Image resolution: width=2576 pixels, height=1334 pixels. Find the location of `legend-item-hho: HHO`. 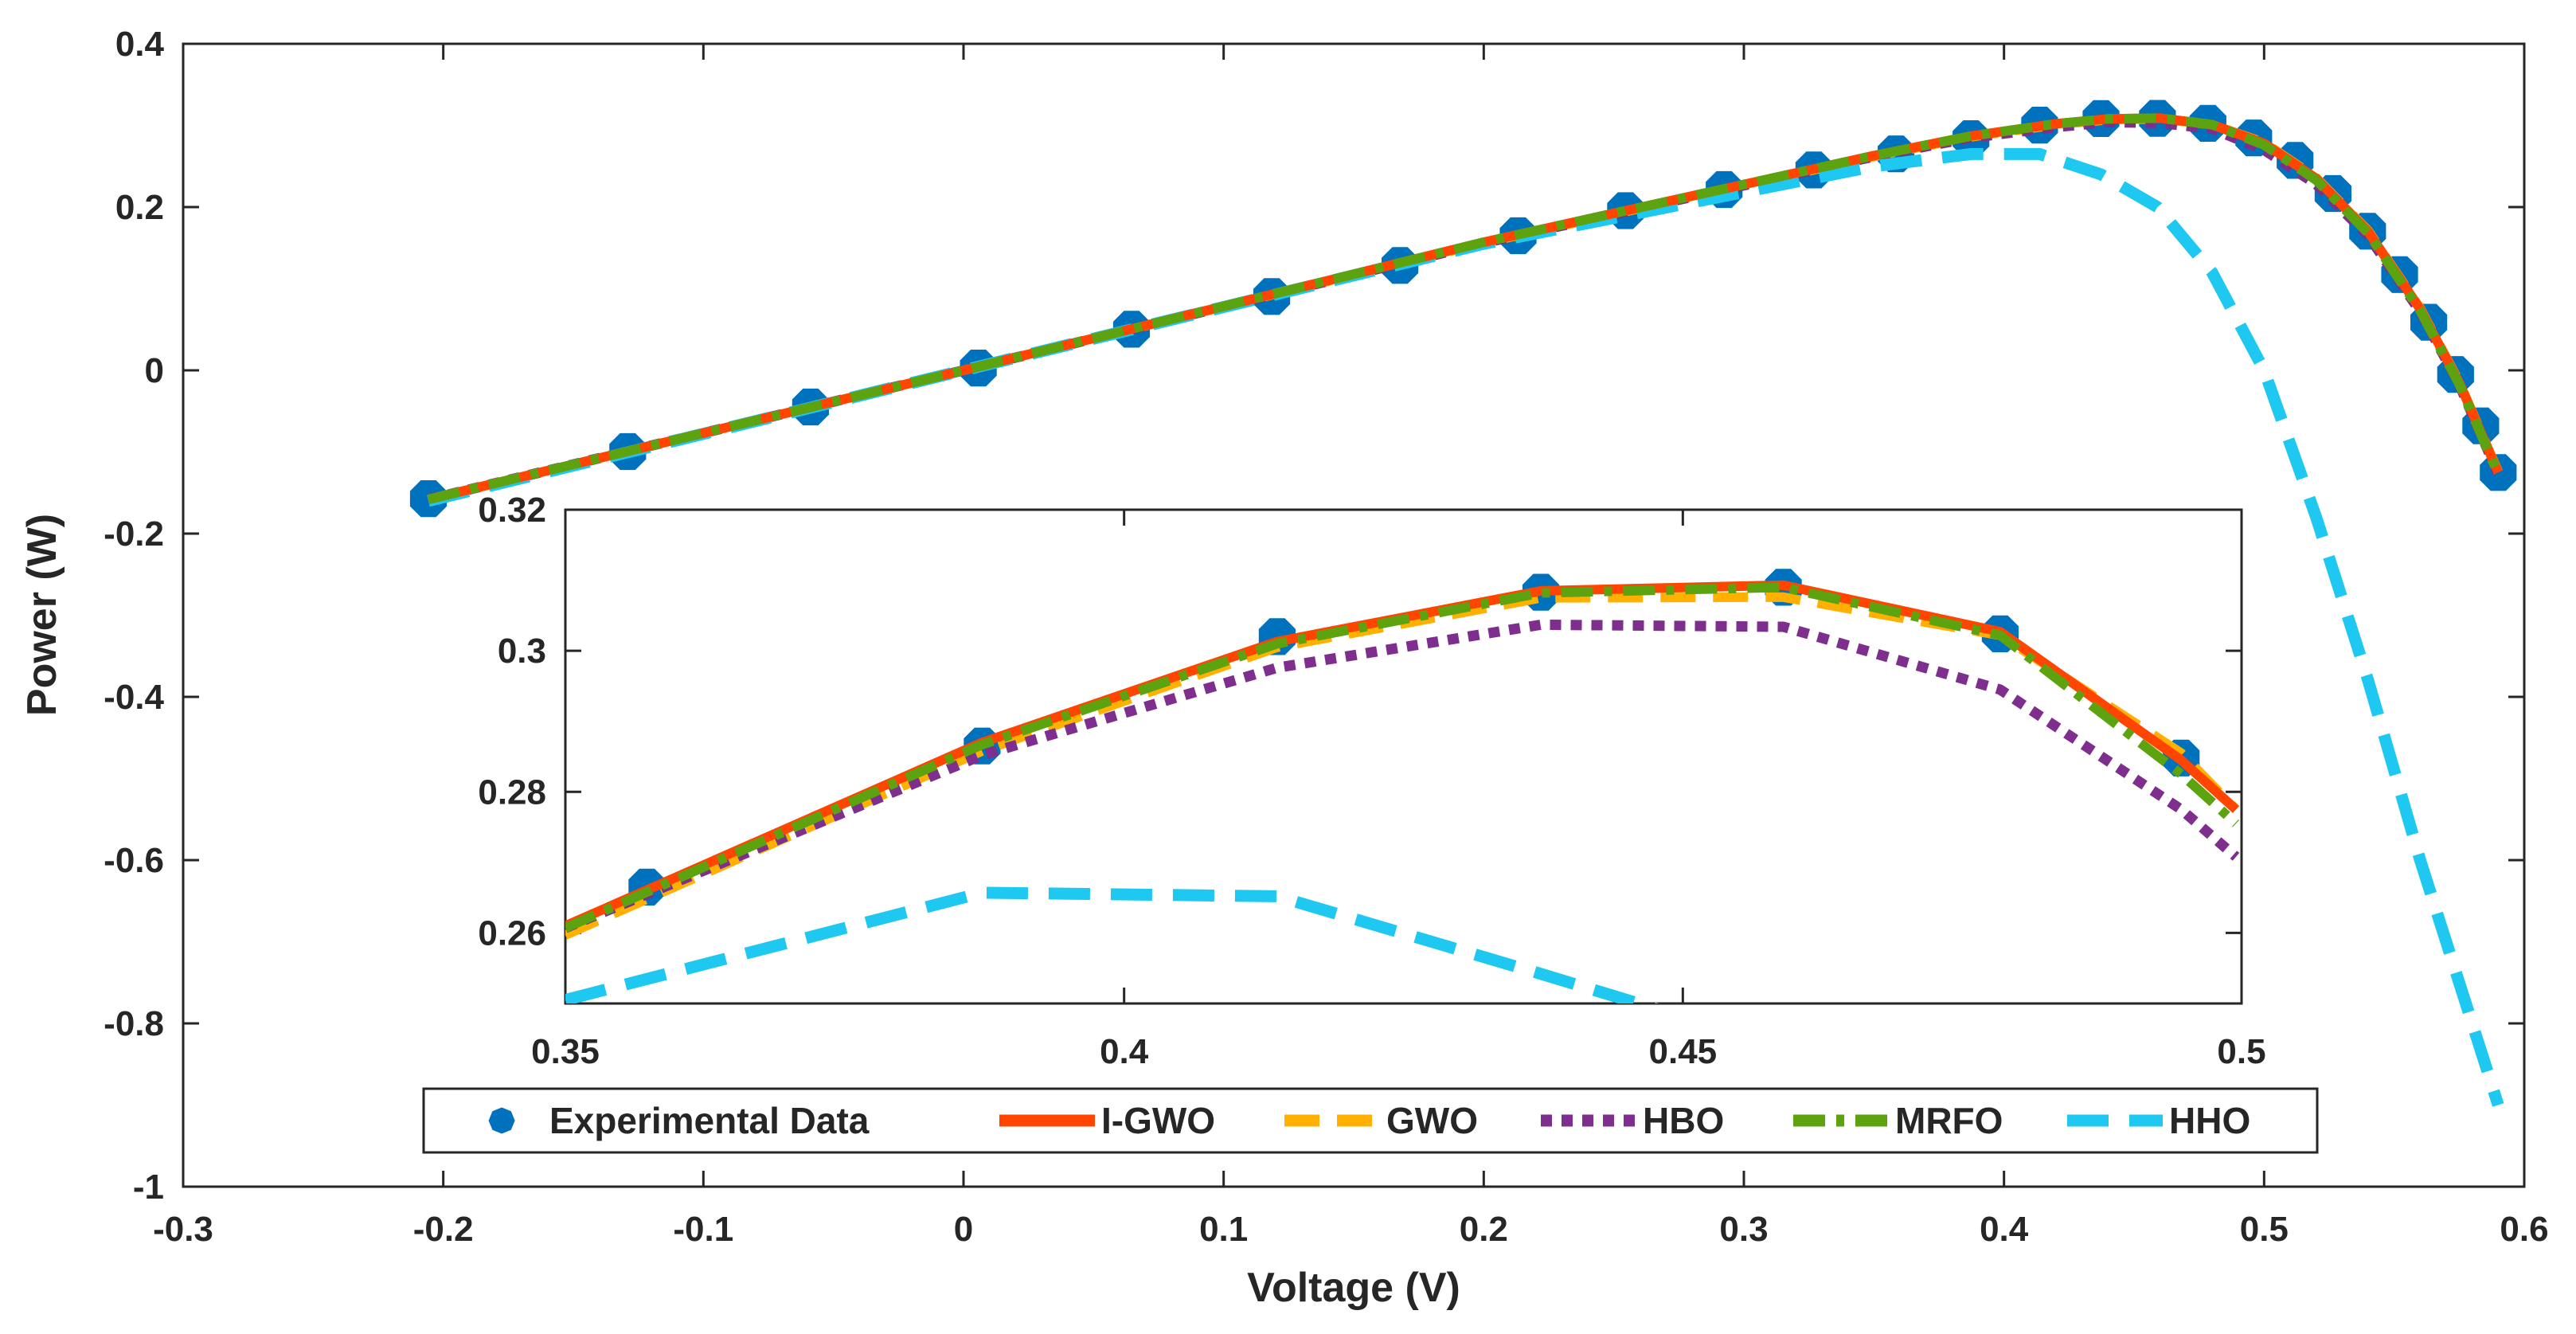

legend-item-hho: HHO is located at coordinates (2158, 1120).